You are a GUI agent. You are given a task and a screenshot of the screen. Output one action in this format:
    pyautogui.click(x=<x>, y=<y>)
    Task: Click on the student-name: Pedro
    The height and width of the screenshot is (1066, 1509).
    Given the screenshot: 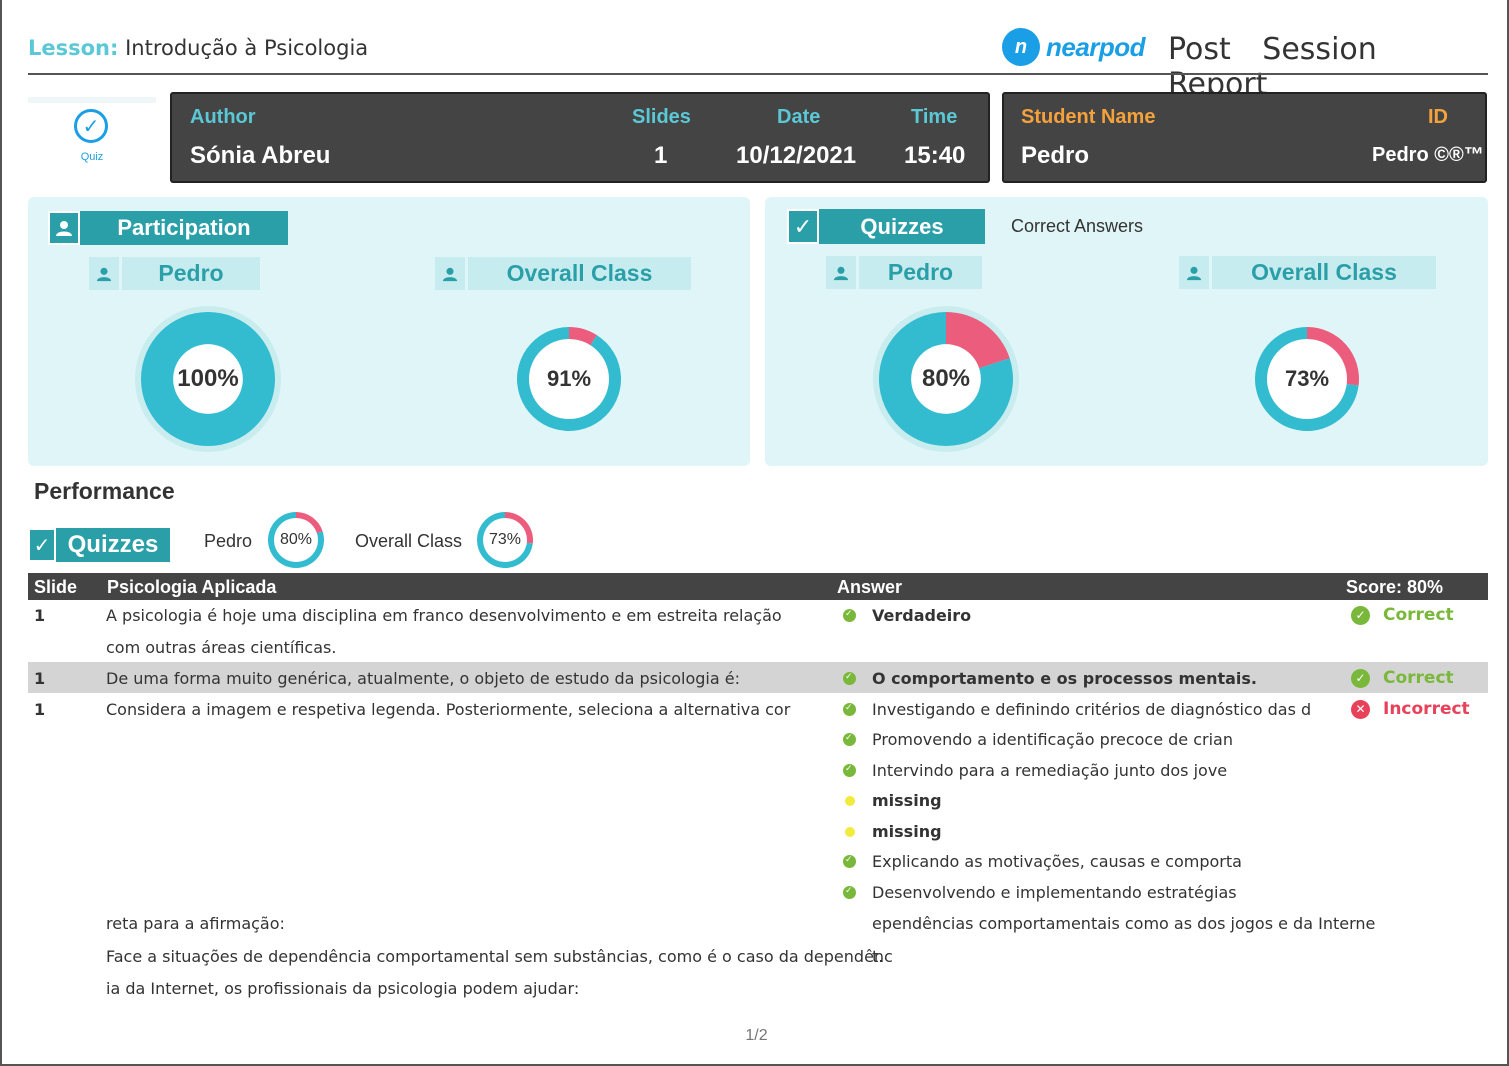 What is the action you would take?
    pyautogui.click(x=1055, y=155)
    